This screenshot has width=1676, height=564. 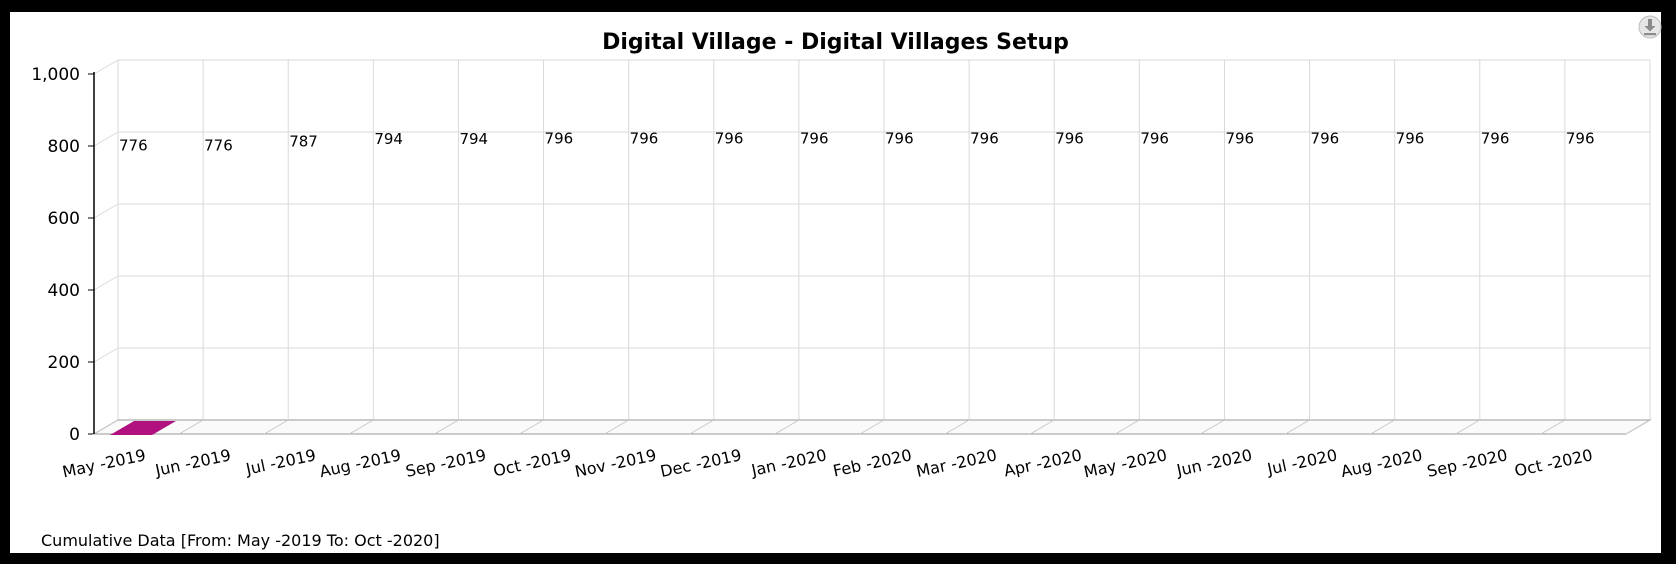 What do you see at coordinates (64, 363) in the screenshot?
I see `y-tick-label: 200` at bounding box center [64, 363].